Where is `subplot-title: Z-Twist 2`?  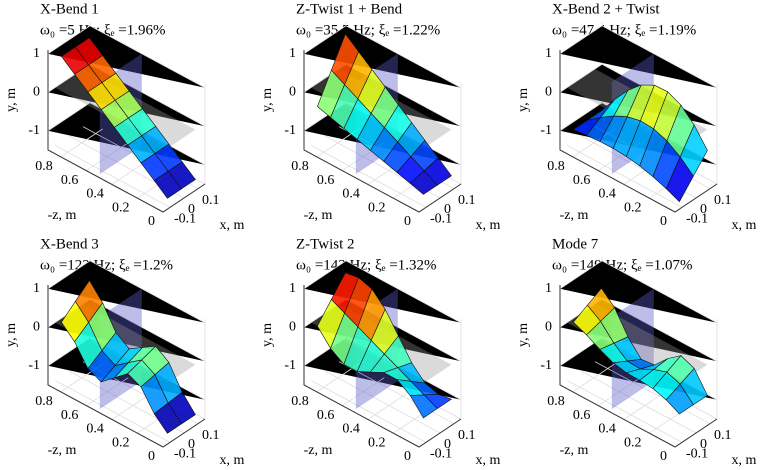
subplot-title: Z-Twist 2 is located at coordinates (325, 244).